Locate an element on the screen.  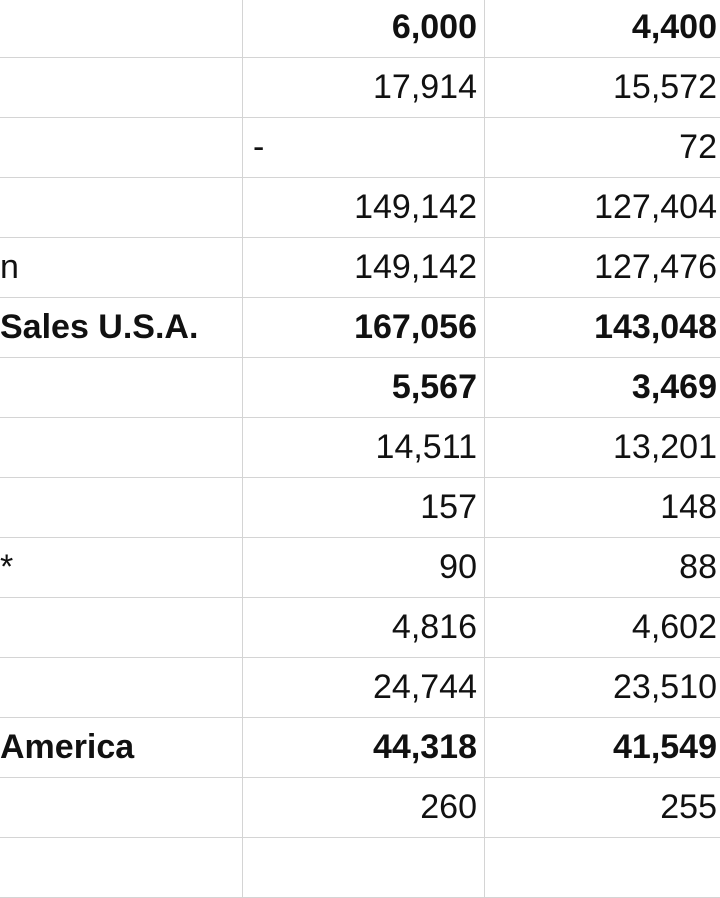
value-cell: 4,602 is located at coordinates (674, 627).